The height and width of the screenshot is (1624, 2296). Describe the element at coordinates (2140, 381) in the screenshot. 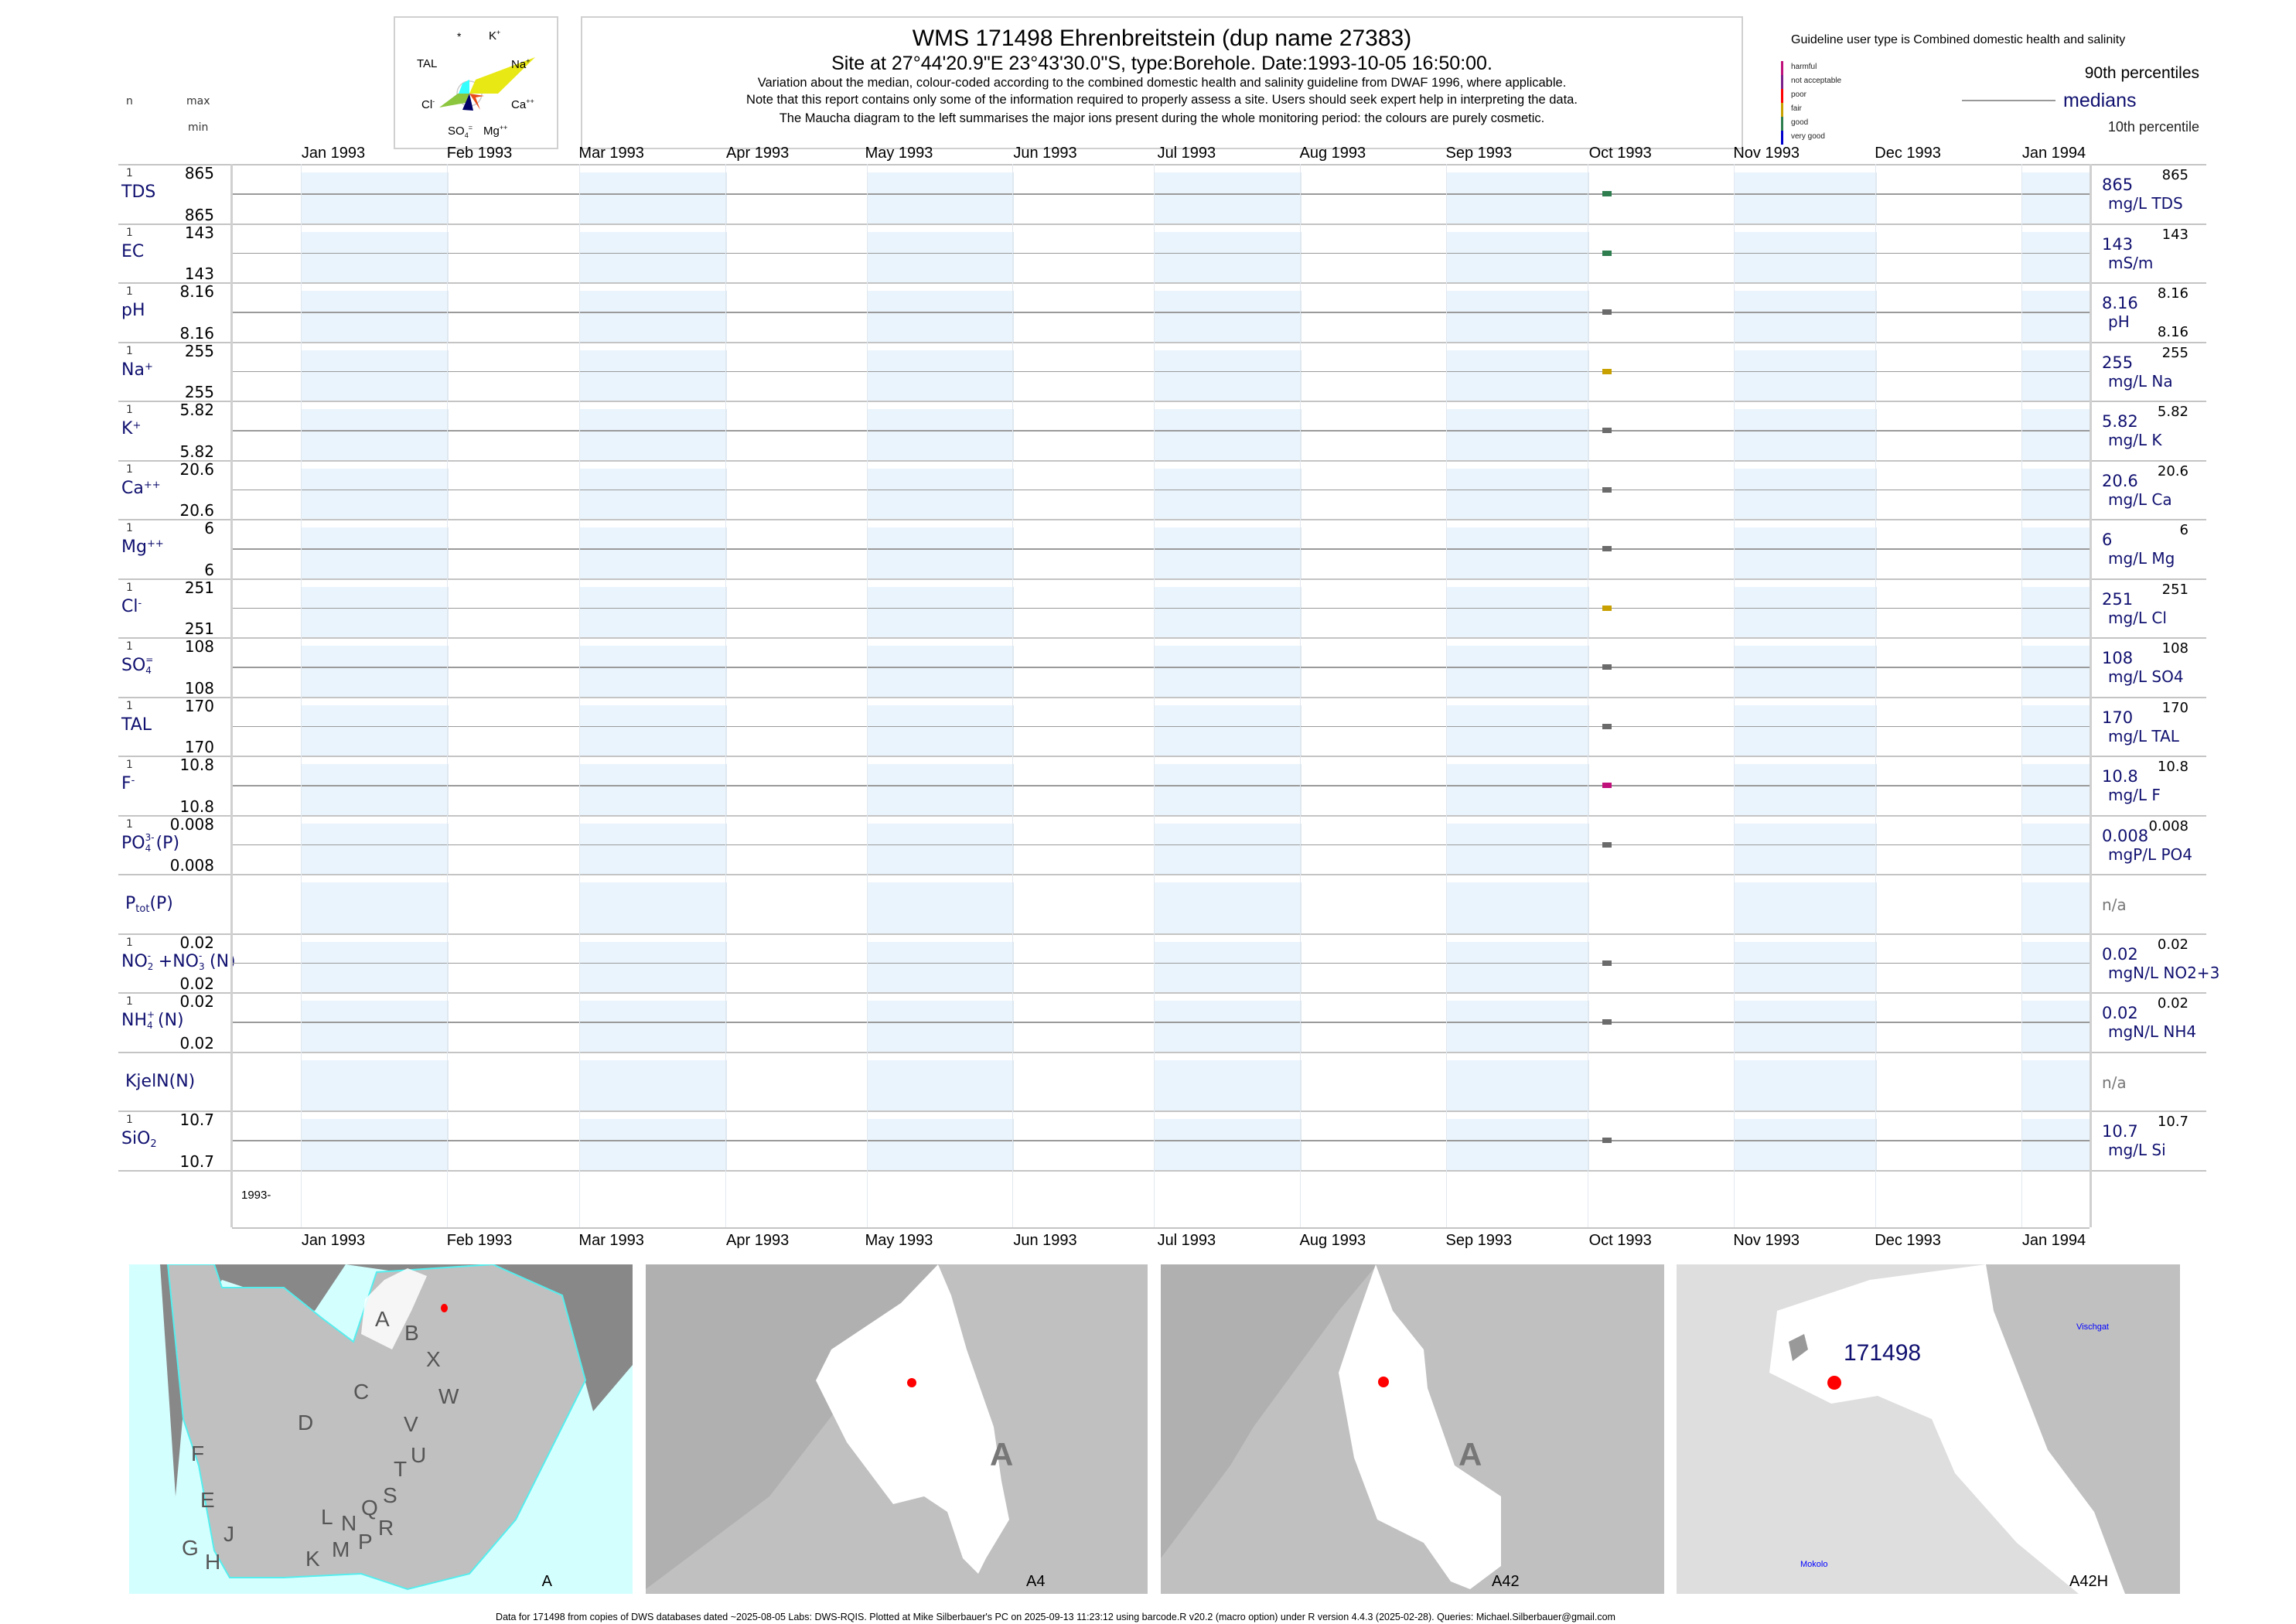

I see `unit-label: mg/L Na` at that location.